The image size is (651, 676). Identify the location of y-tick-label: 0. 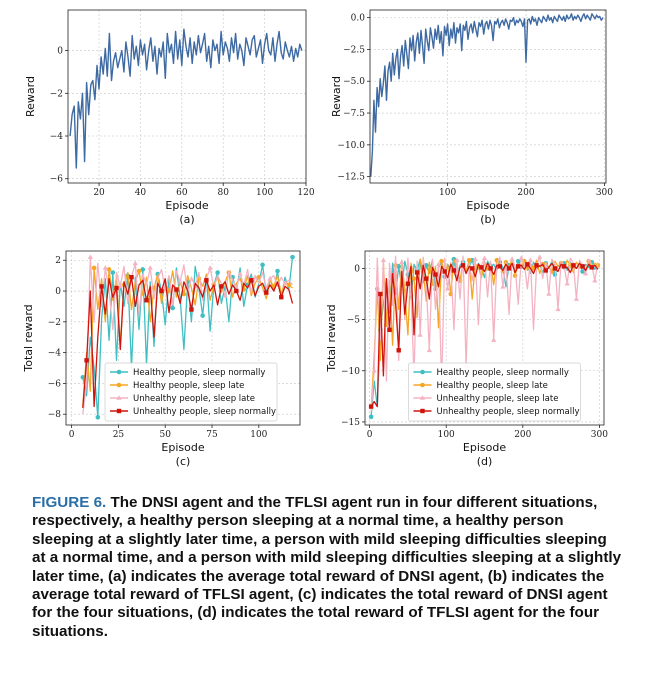
(357, 269).